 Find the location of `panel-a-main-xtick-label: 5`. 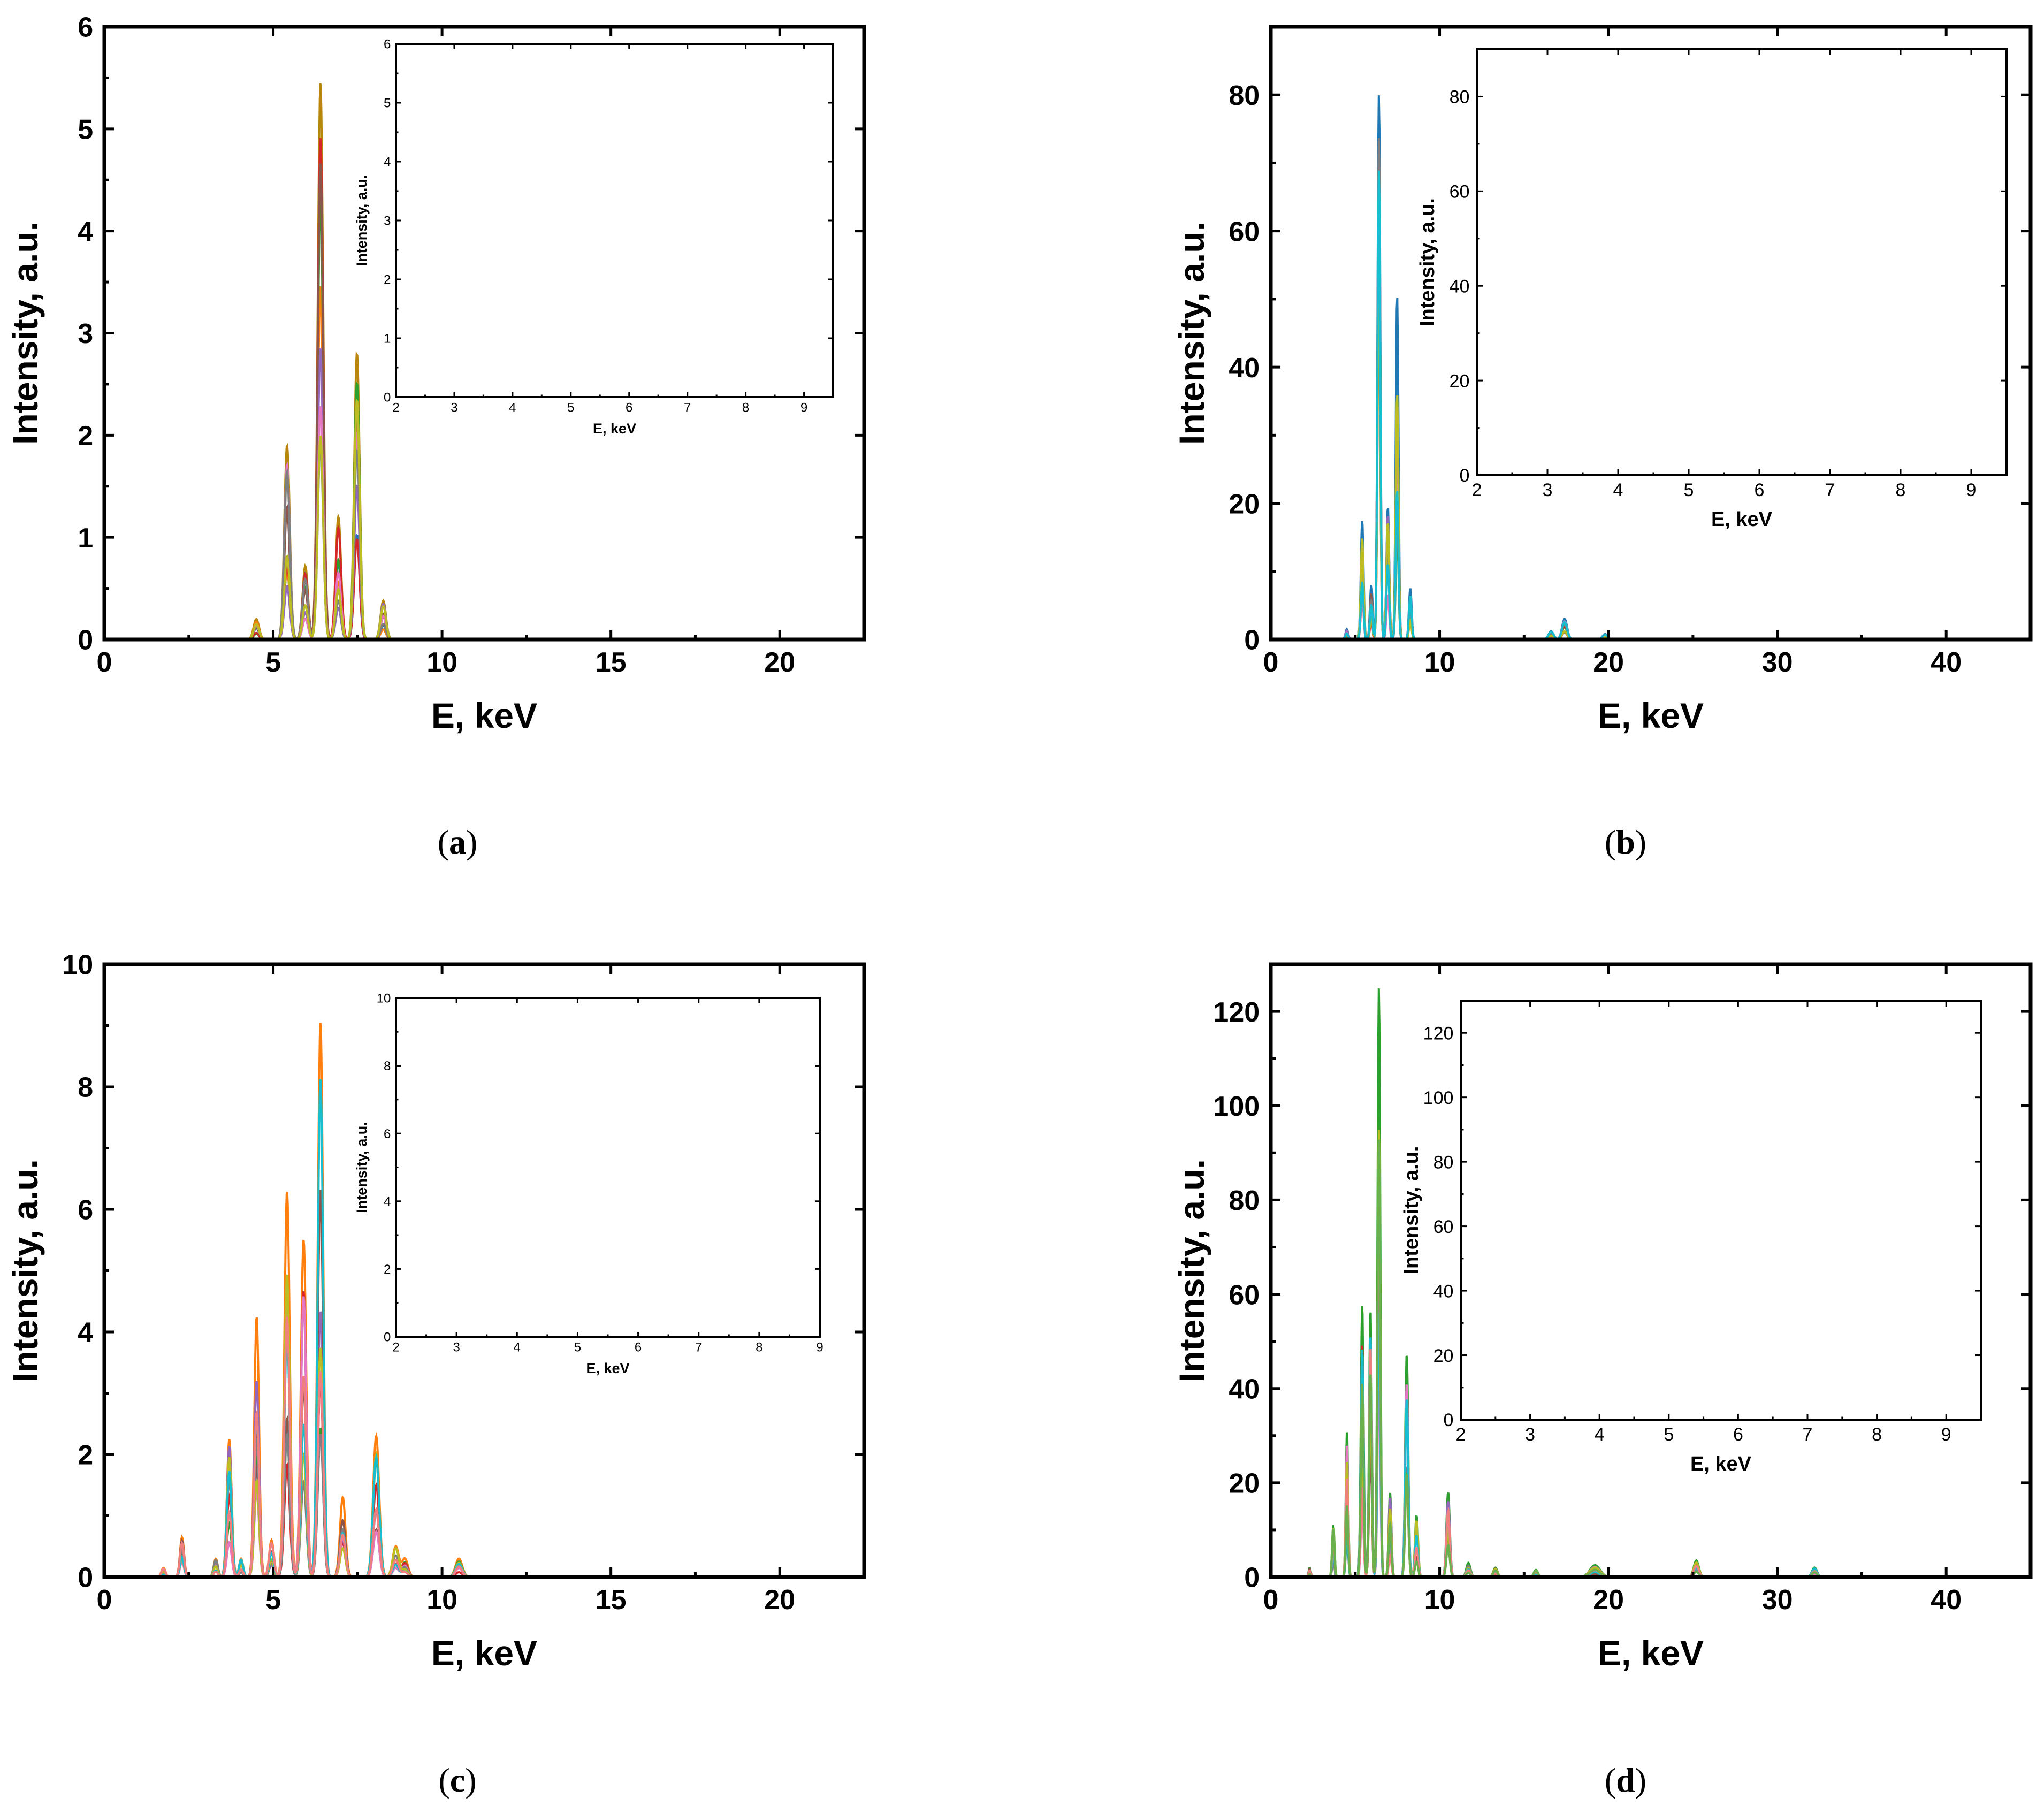

panel-a-main-xtick-label: 5 is located at coordinates (273, 663).